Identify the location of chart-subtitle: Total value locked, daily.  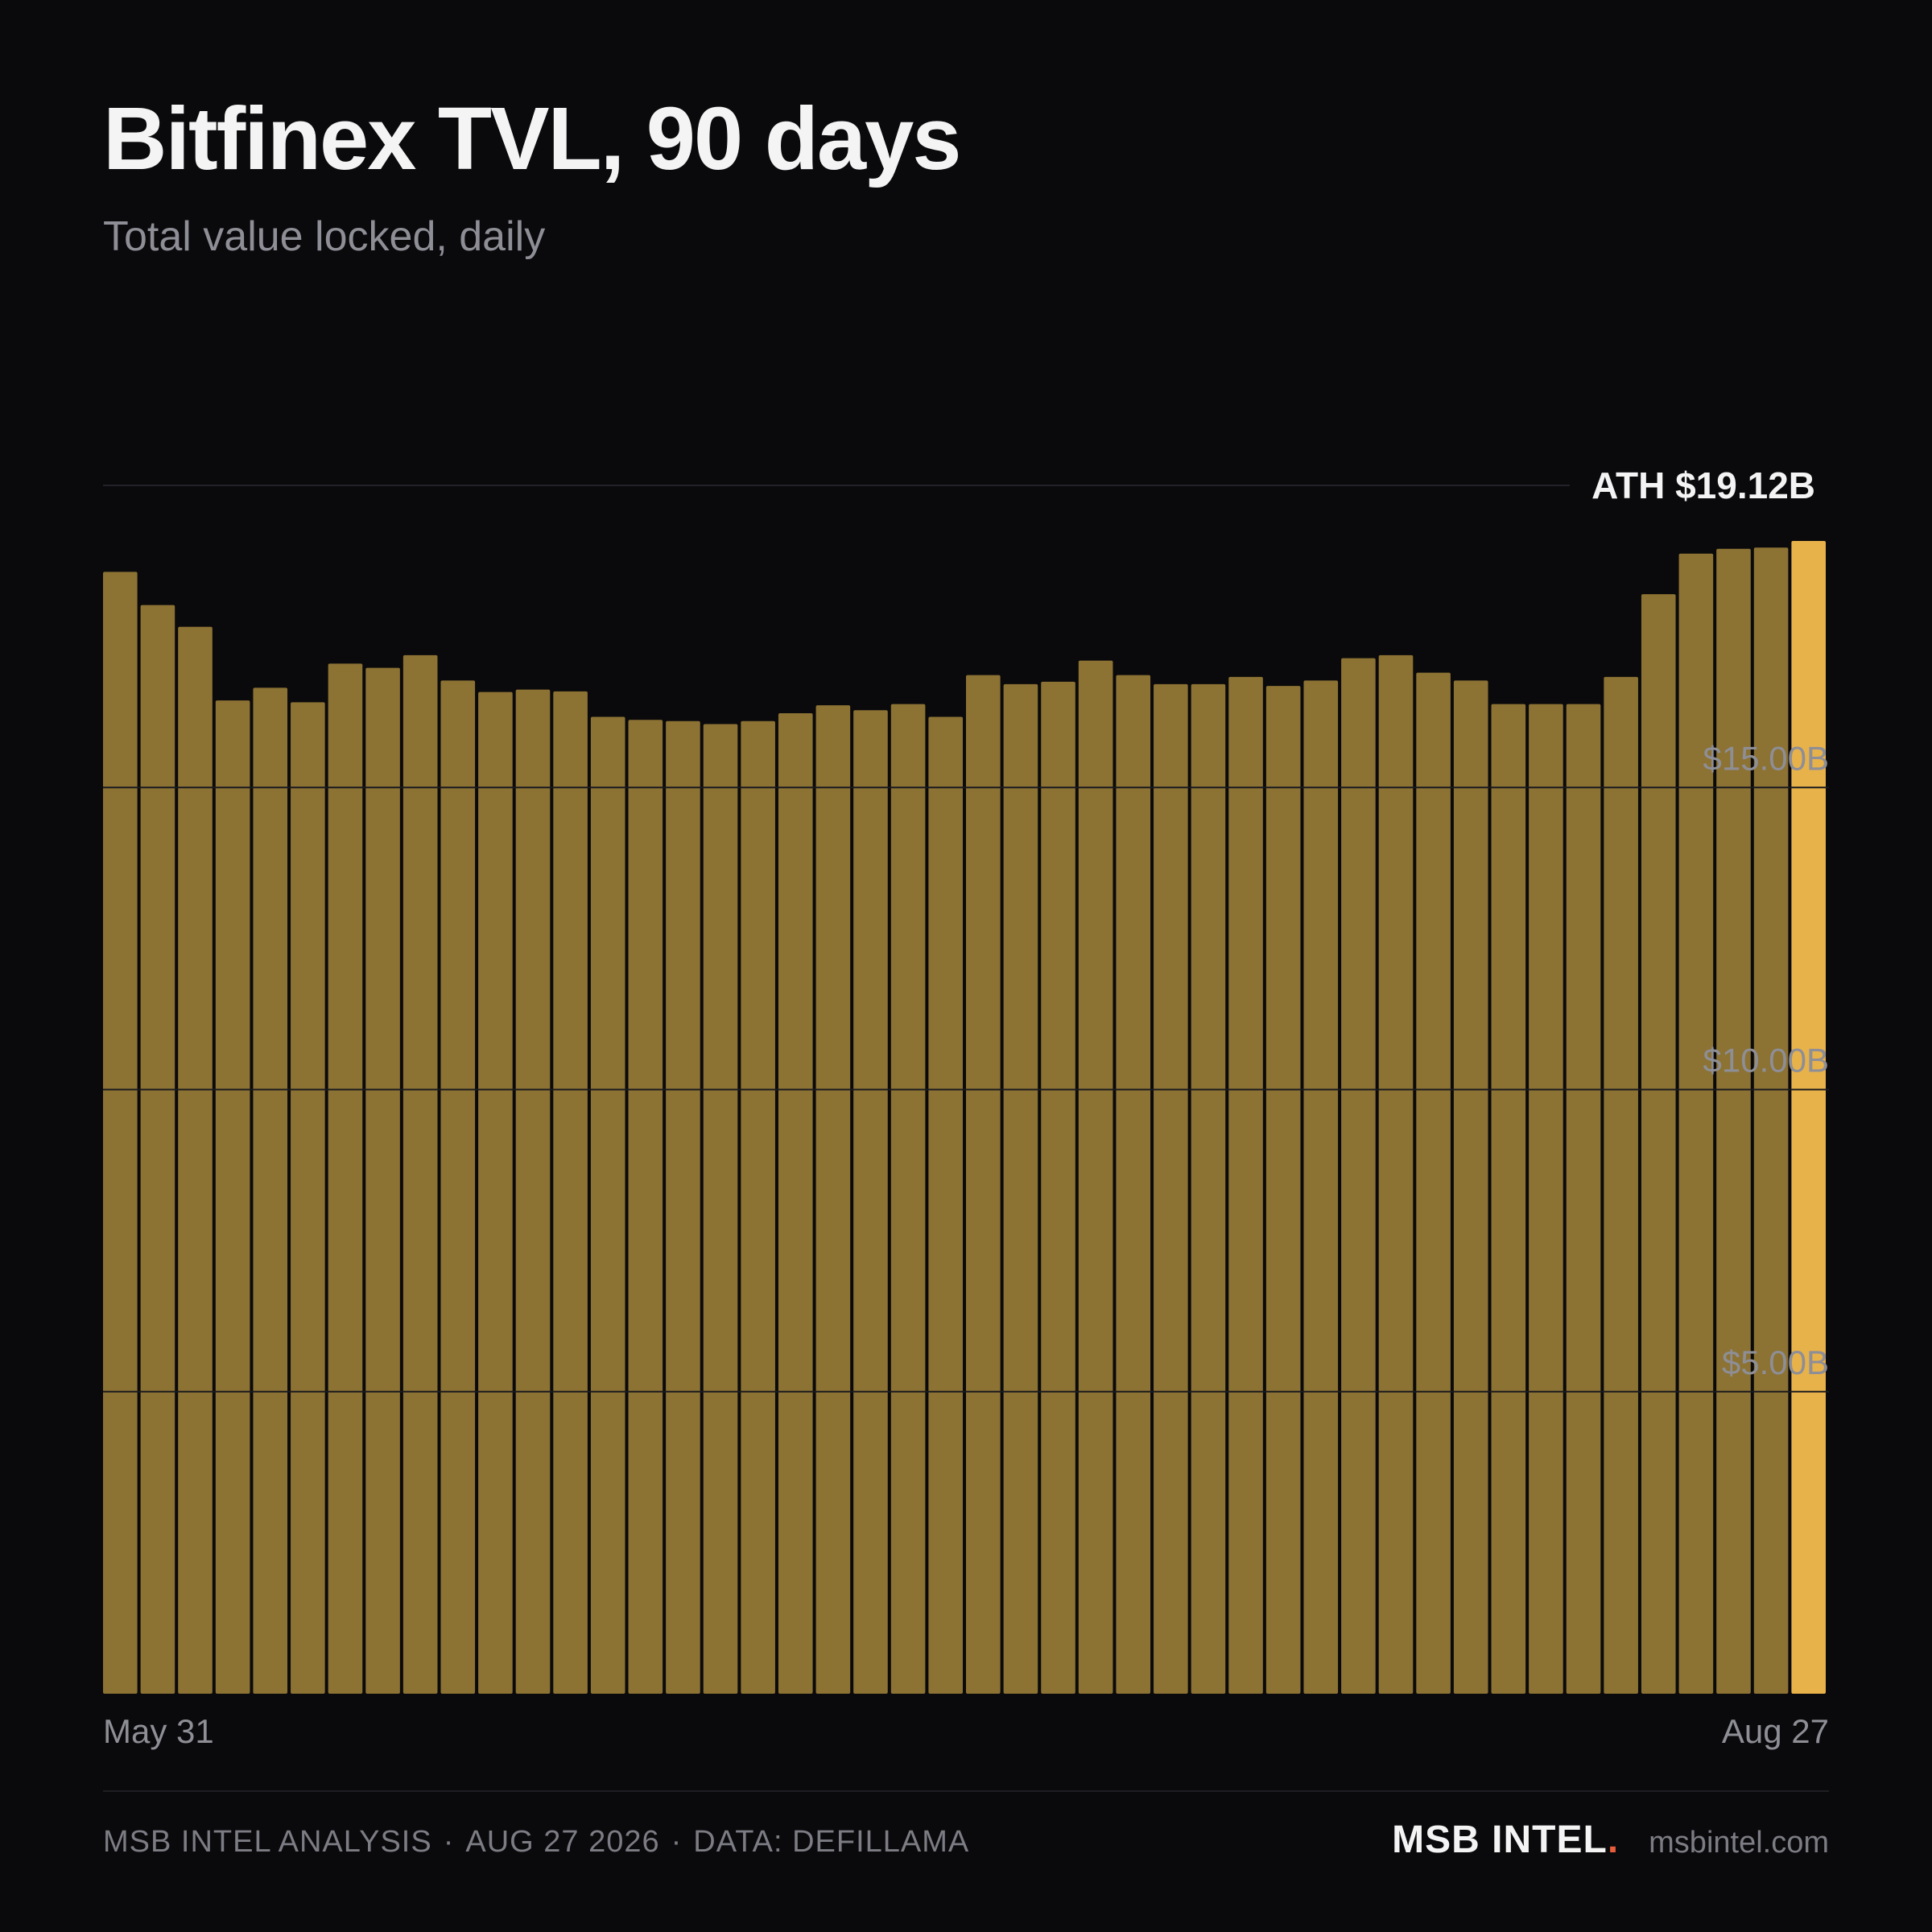
(324, 236).